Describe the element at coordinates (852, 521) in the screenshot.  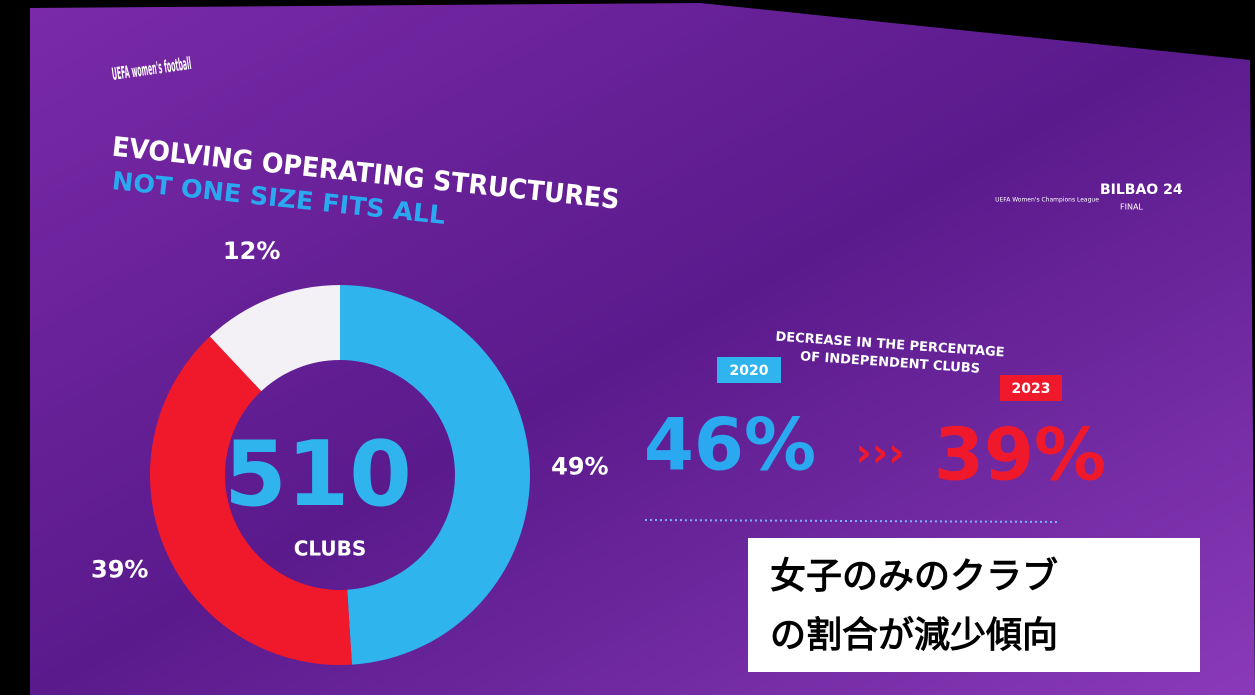
I see `divider` at that location.